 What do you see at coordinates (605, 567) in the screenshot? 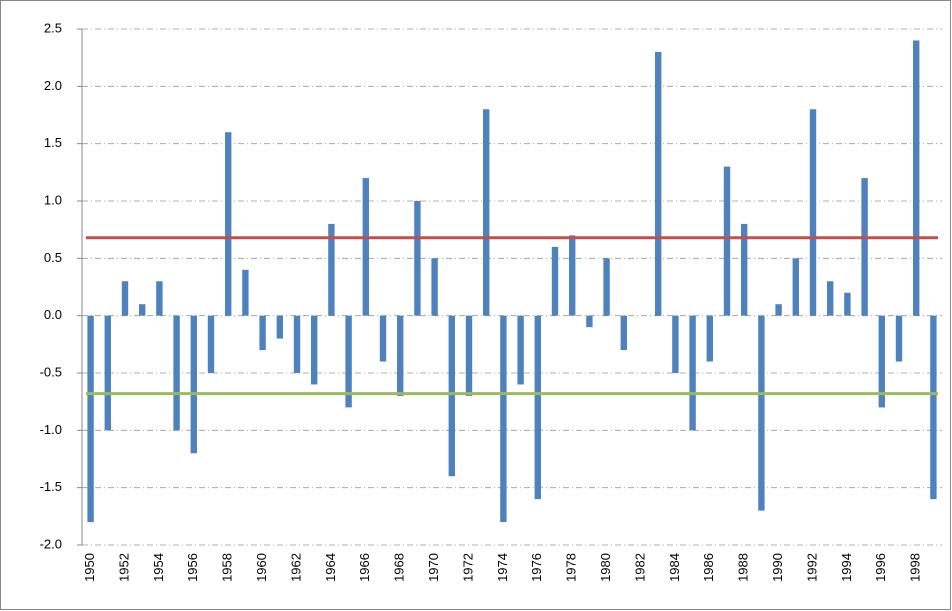
I see `x-tick-label: 1980` at bounding box center [605, 567].